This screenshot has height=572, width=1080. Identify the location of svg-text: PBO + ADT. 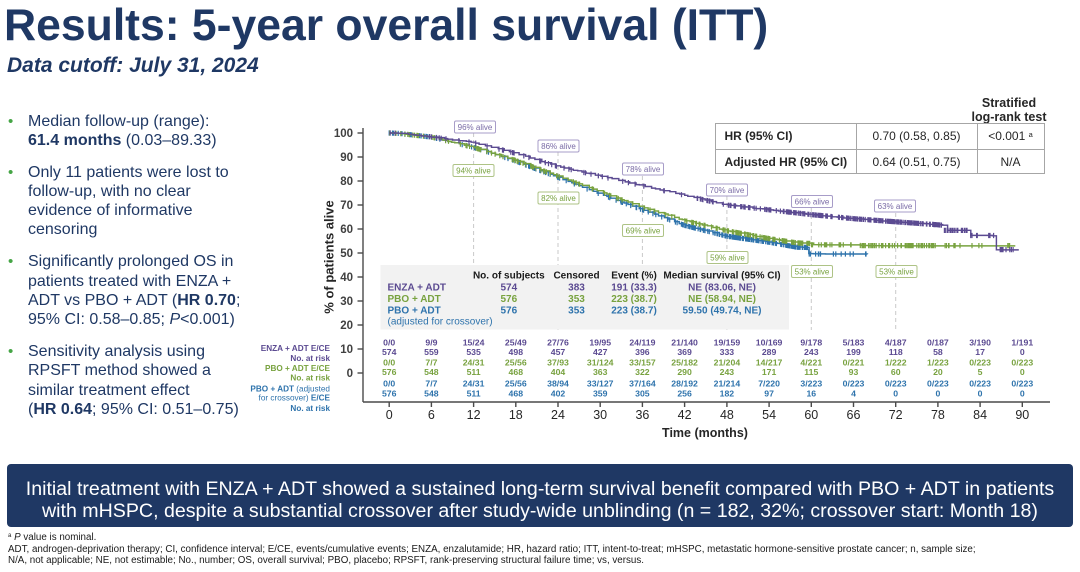
(414, 299).